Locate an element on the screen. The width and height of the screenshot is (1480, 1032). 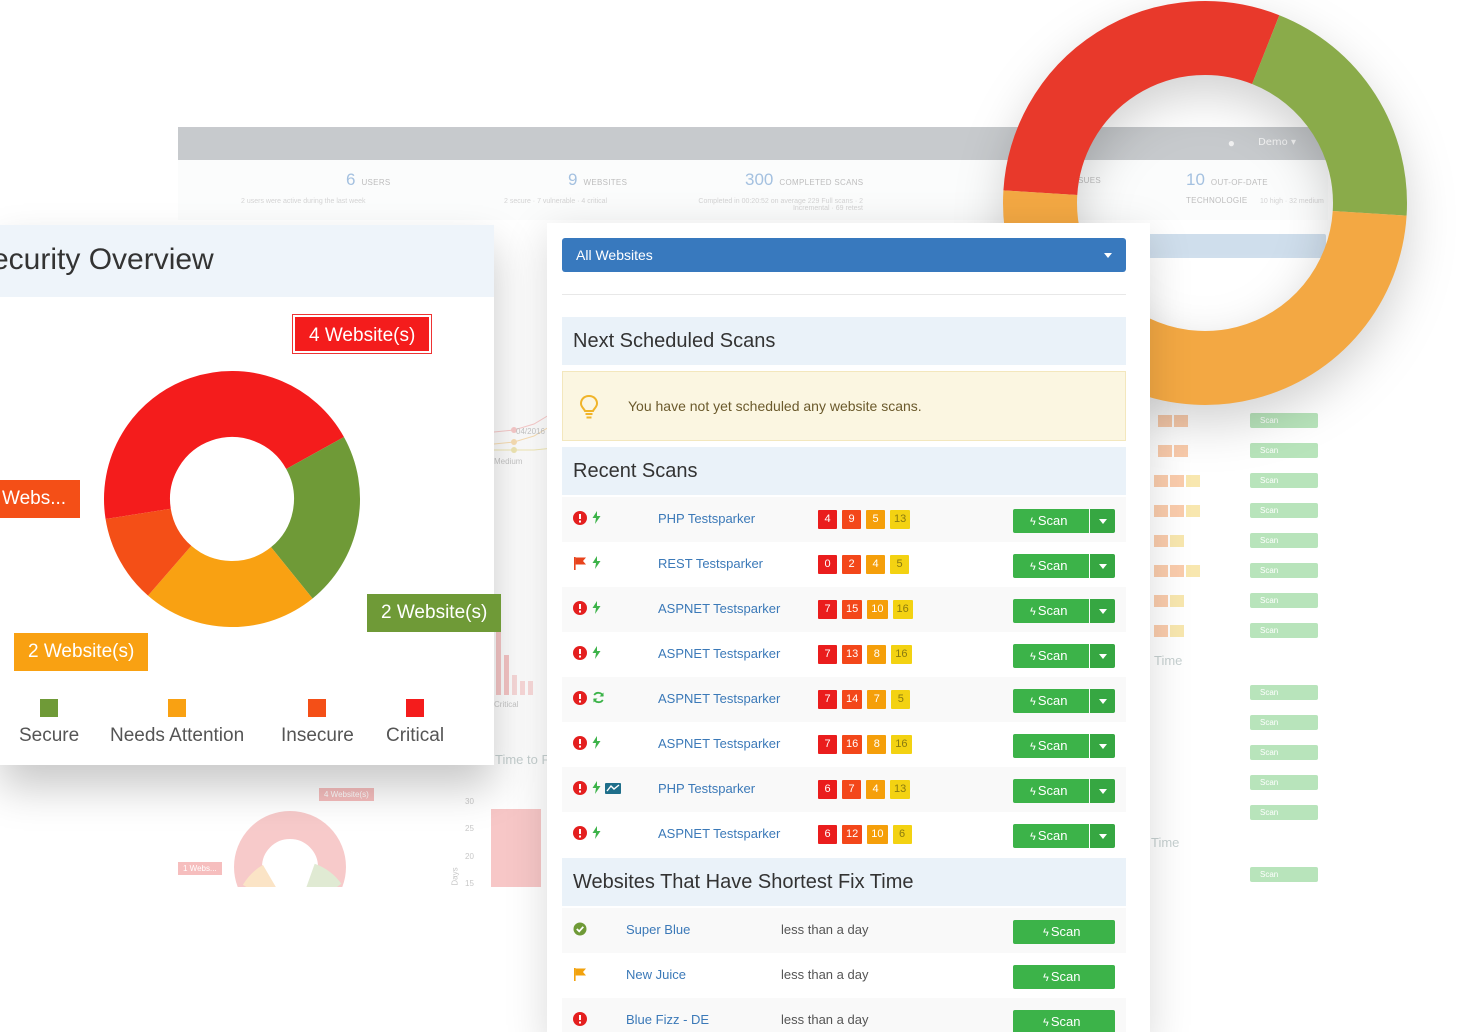
needs-attention-websites-tag: 2 Website(s) is located at coordinates (81, 652).